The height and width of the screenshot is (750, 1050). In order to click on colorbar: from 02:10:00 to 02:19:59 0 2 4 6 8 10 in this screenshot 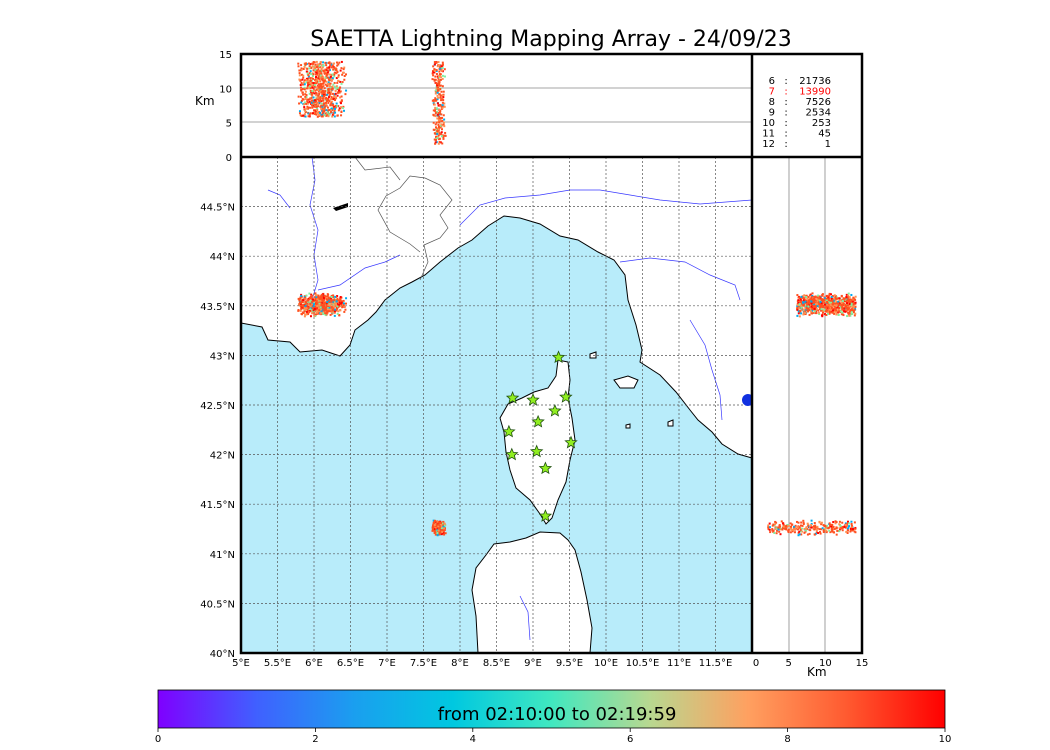, I will do `click(553, 717)`.